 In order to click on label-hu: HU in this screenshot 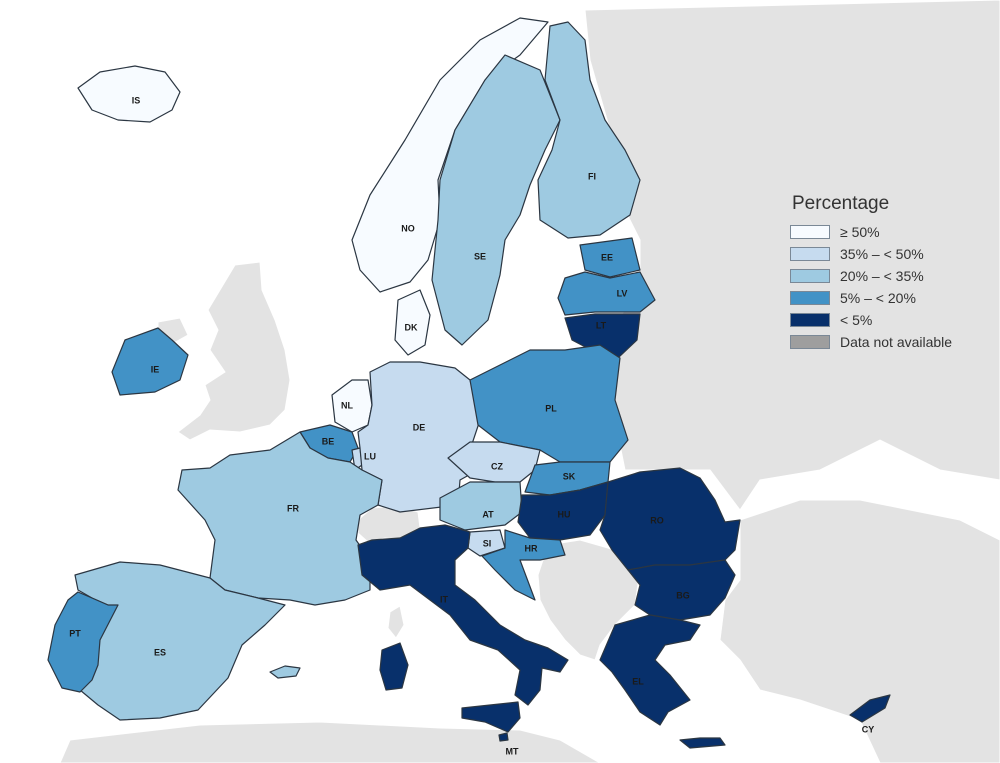, I will do `click(564, 514)`.